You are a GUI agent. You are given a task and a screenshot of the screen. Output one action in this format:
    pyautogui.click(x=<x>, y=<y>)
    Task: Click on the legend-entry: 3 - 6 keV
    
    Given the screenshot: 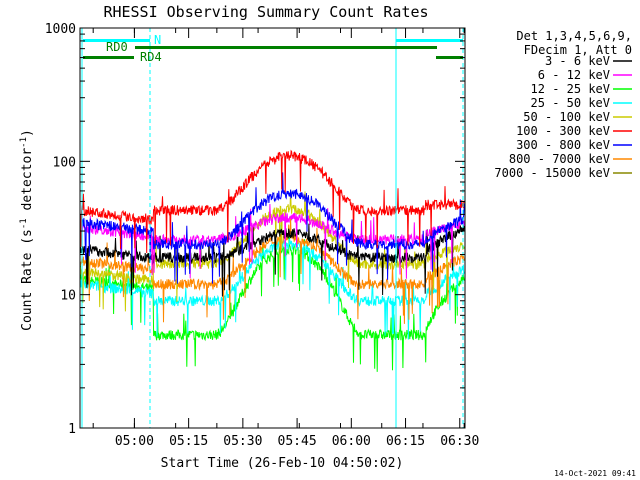 What is the action you would take?
    pyautogui.click(x=577, y=61)
    